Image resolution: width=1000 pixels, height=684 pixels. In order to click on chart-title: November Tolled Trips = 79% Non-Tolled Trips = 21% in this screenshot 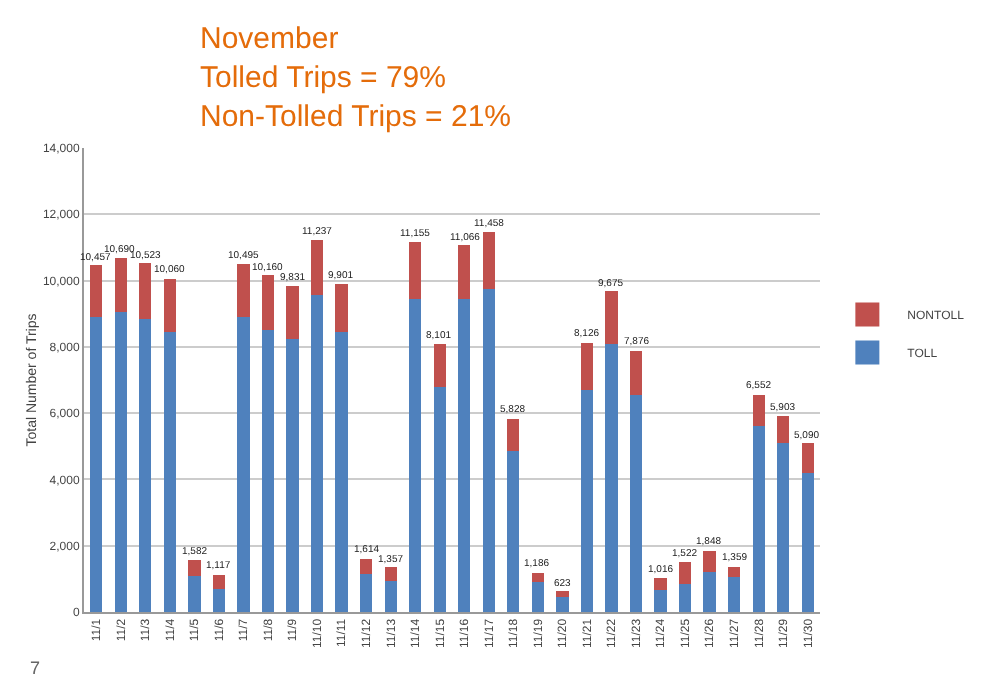, I will do `click(355, 77)`.